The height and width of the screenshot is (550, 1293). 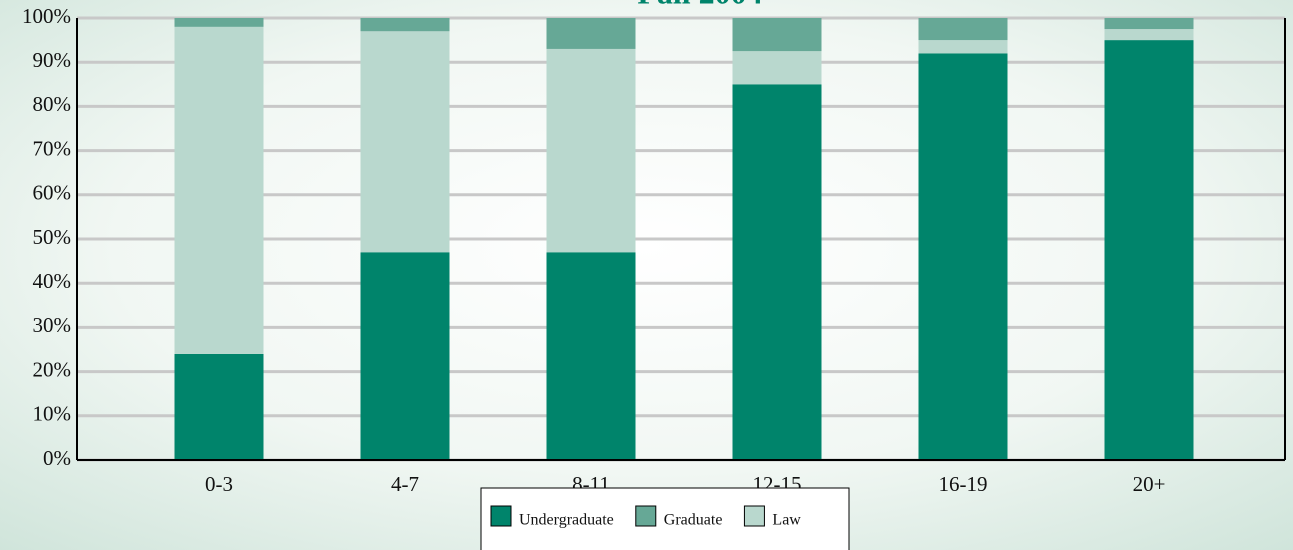 I want to click on y-tick-label: 90%, so click(x=52, y=60).